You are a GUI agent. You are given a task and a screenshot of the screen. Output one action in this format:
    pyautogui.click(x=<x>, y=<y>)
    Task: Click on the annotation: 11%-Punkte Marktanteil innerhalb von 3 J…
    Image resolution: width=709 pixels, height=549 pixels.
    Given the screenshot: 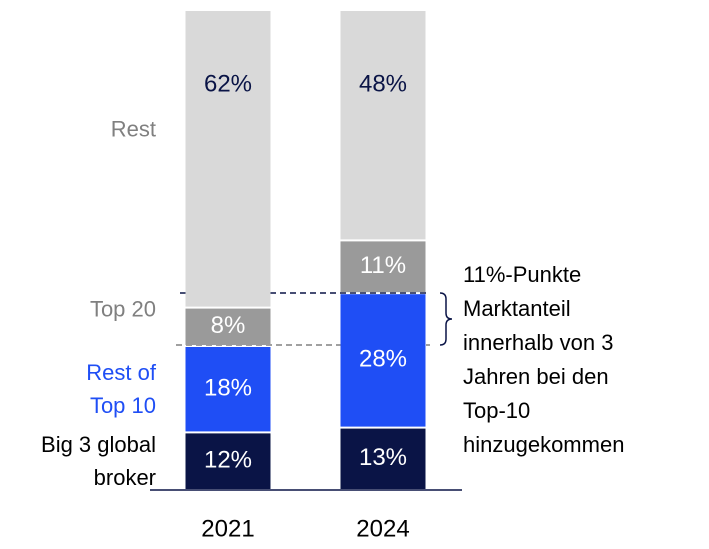 What is the action you would take?
    pyautogui.click(x=544, y=359)
    